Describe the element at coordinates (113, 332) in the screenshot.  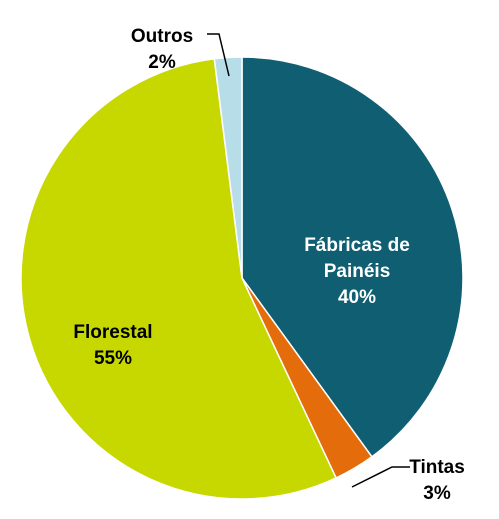
I see `category-name: Florestal` at that location.